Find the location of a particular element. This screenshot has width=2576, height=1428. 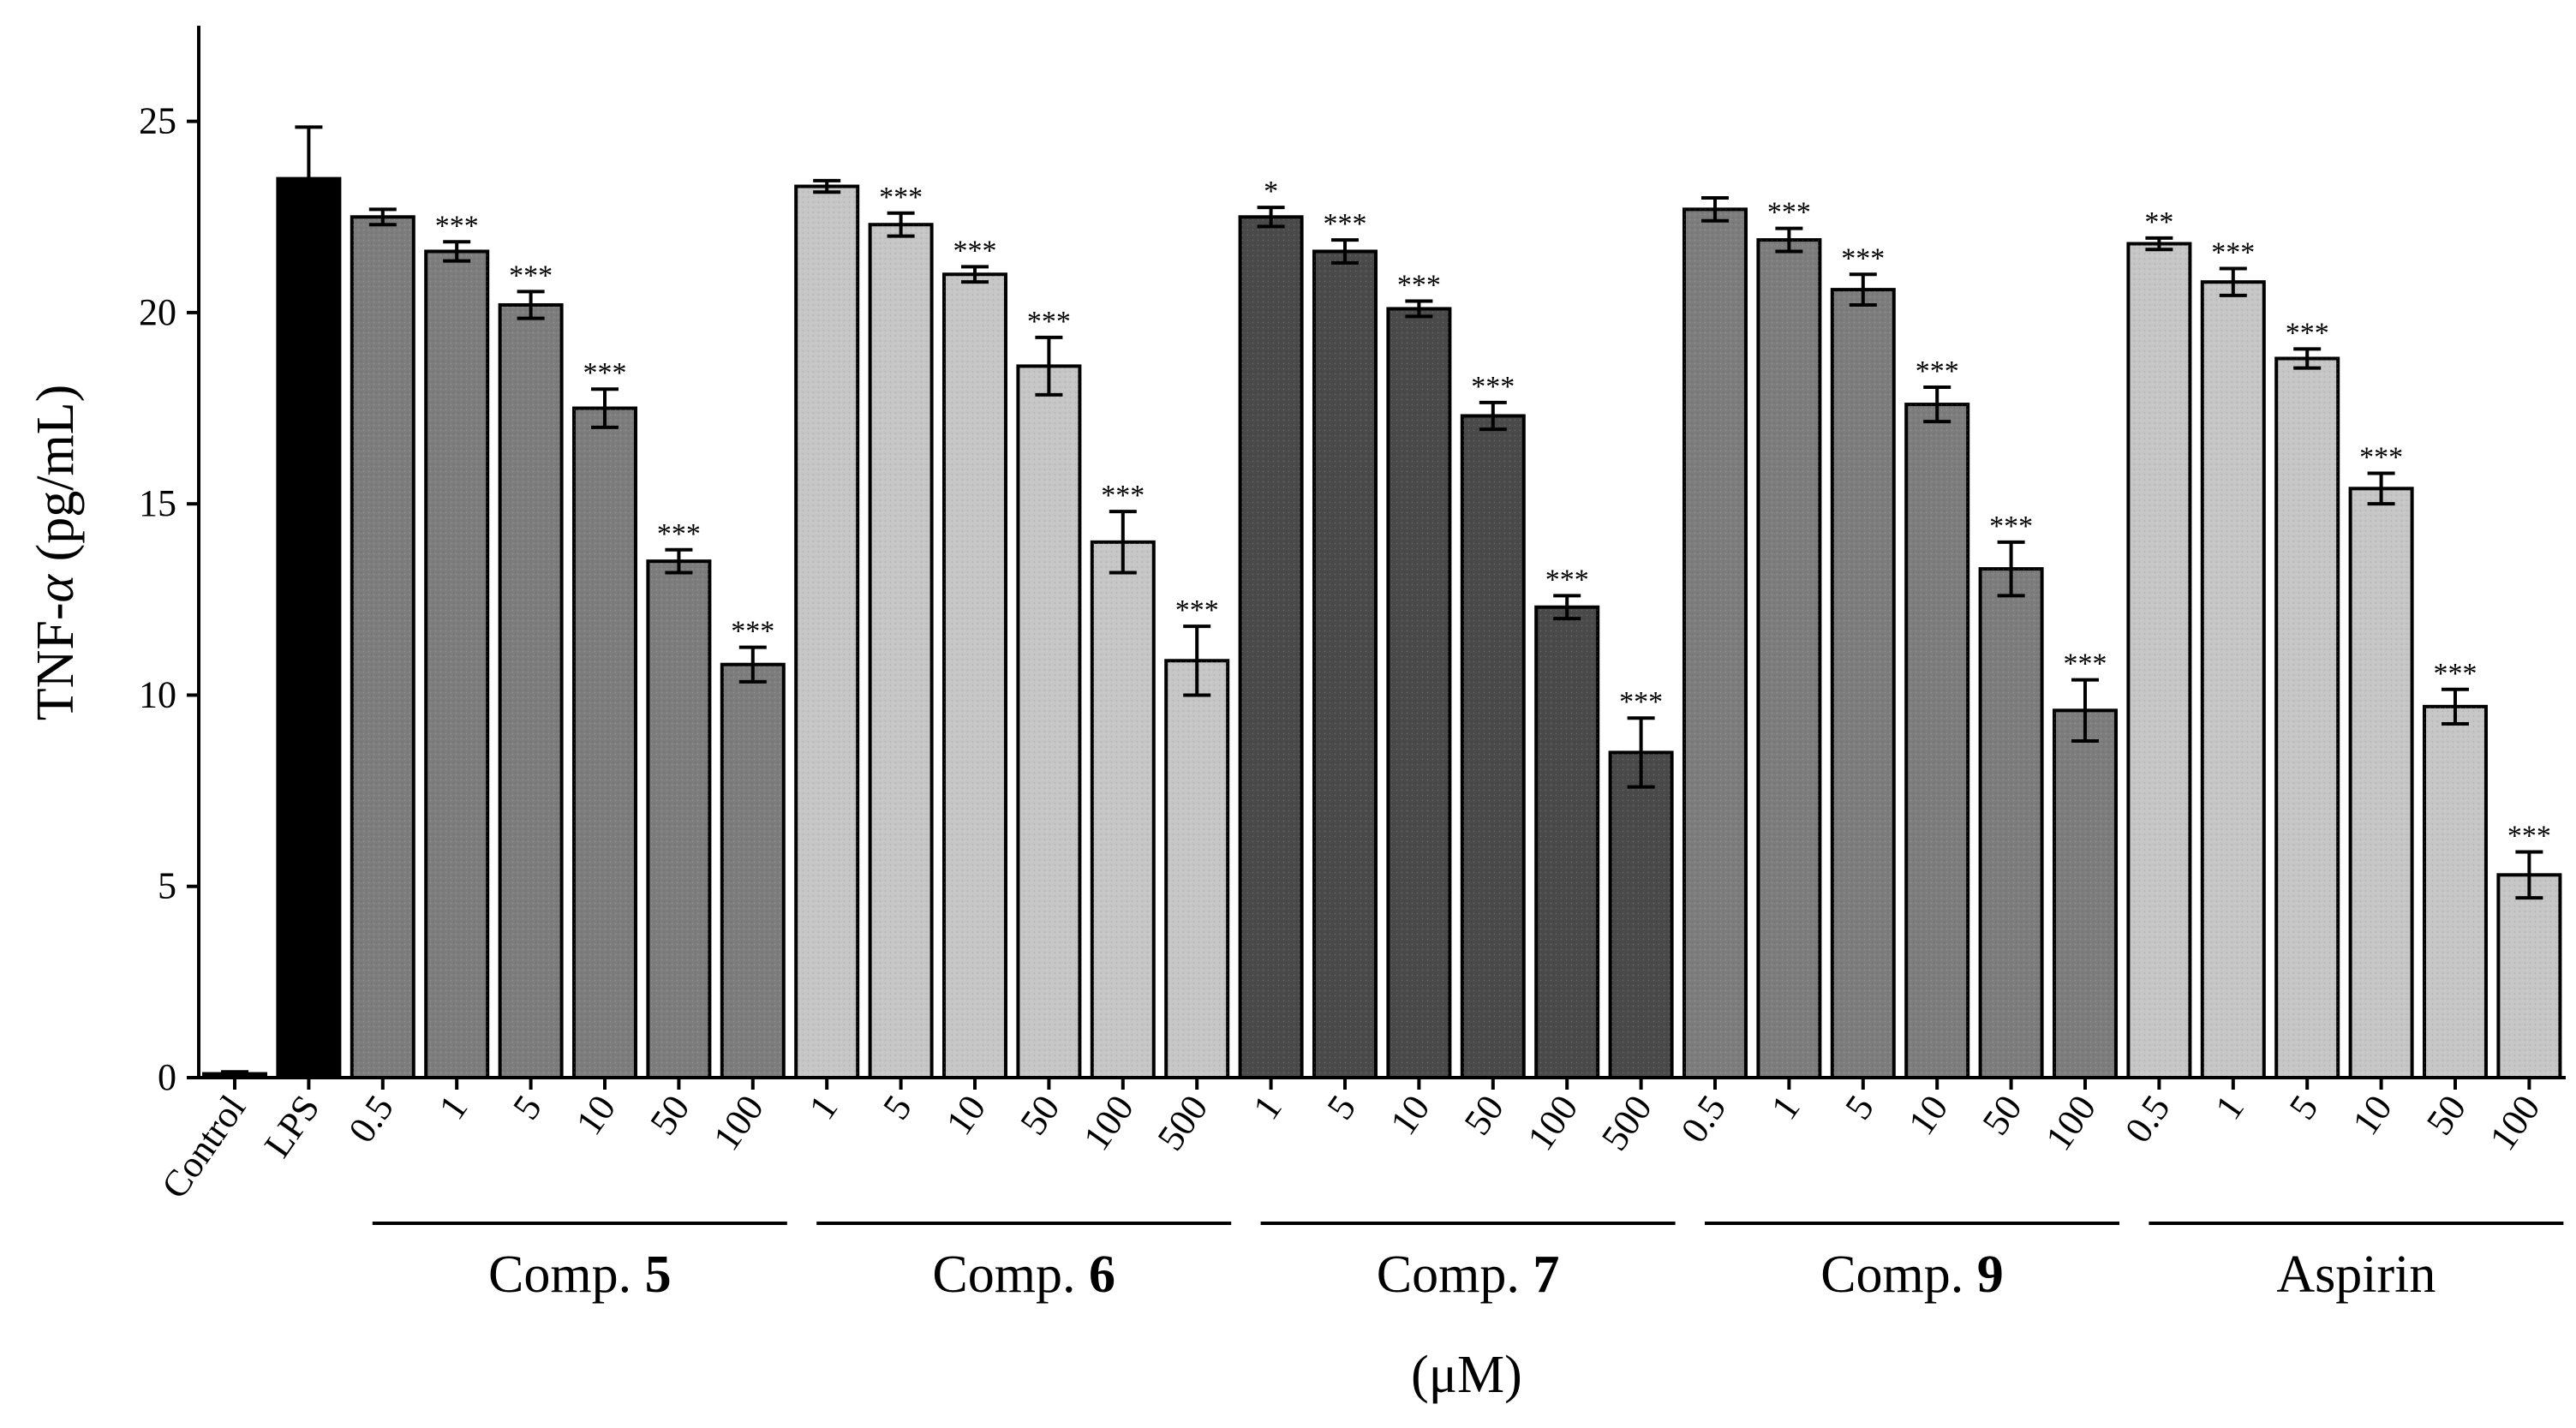

group-label: Comp. 9 is located at coordinates (1912, 1275).